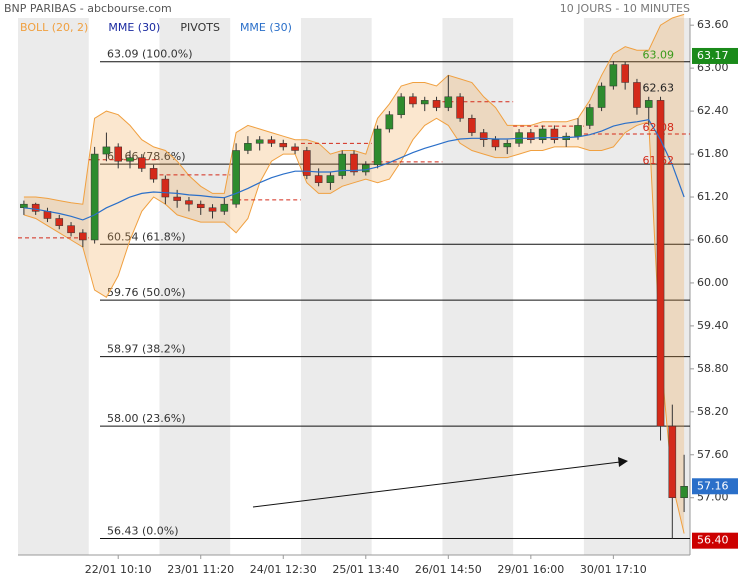 Image resolution: width=740 pixels, height=580 pixels. What do you see at coordinates (713, 24) in the screenshot?
I see `y-tick-label: 63.60` at bounding box center [713, 24].